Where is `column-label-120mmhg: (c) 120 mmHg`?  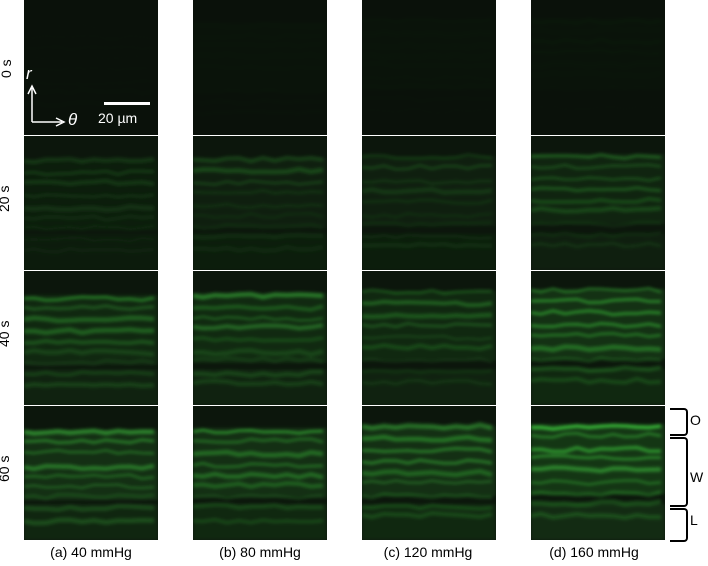
column-label-120mmhg: (c) 120 mmHg is located at coordinates (428, 552).